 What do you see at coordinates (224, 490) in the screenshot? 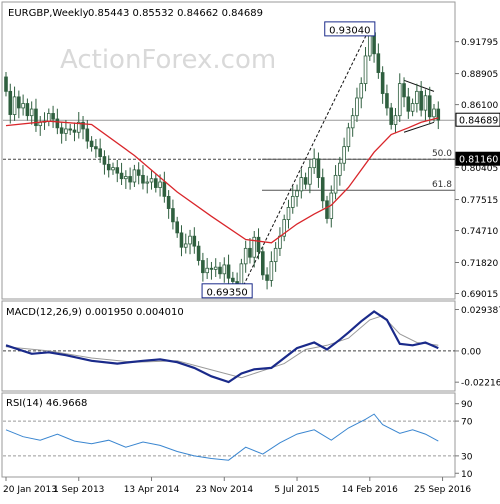
I see `time-tick-label: 23 Nov 2014` at bounding box center [224, 490].